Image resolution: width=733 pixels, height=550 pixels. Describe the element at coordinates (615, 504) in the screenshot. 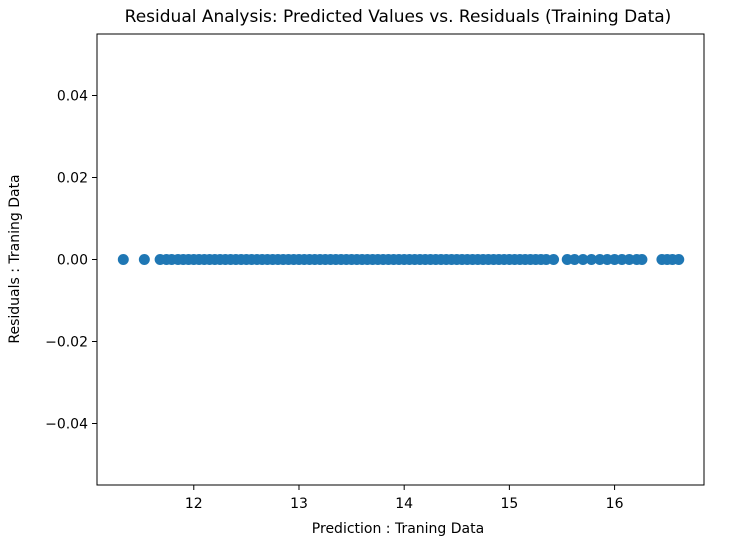

I see `x-tick-label: 16` at that location.